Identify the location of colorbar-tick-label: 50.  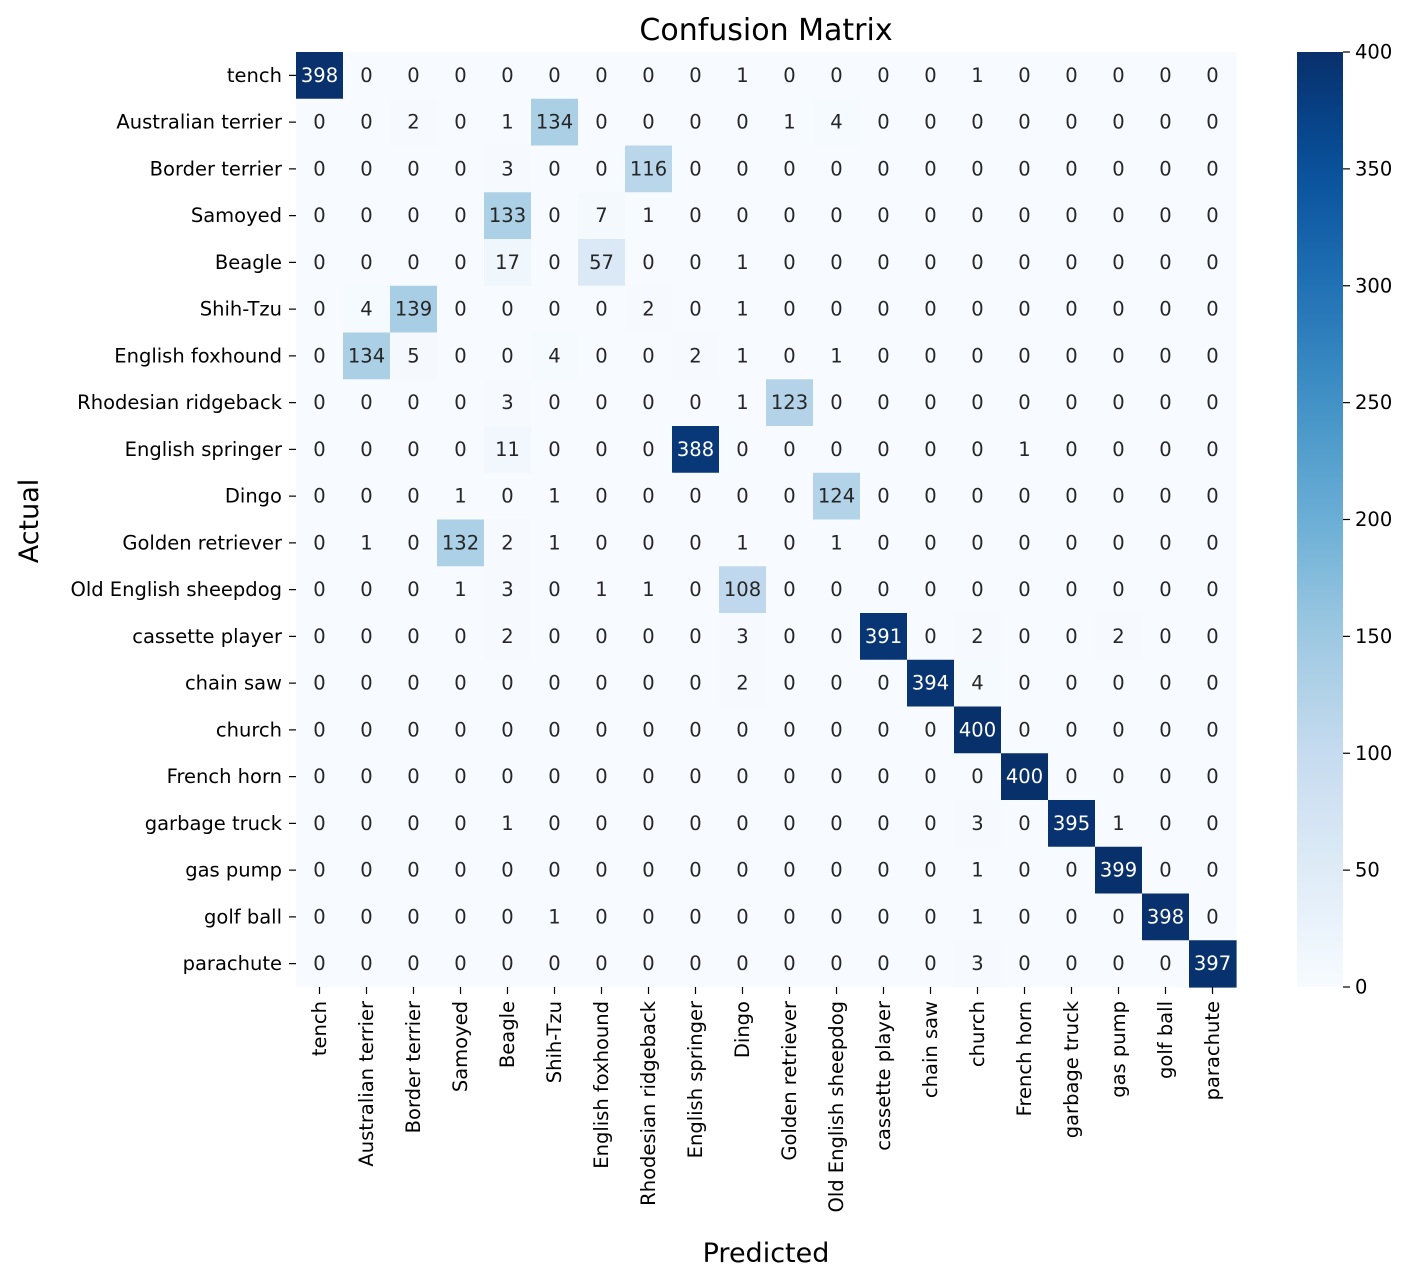
(1367, 870).